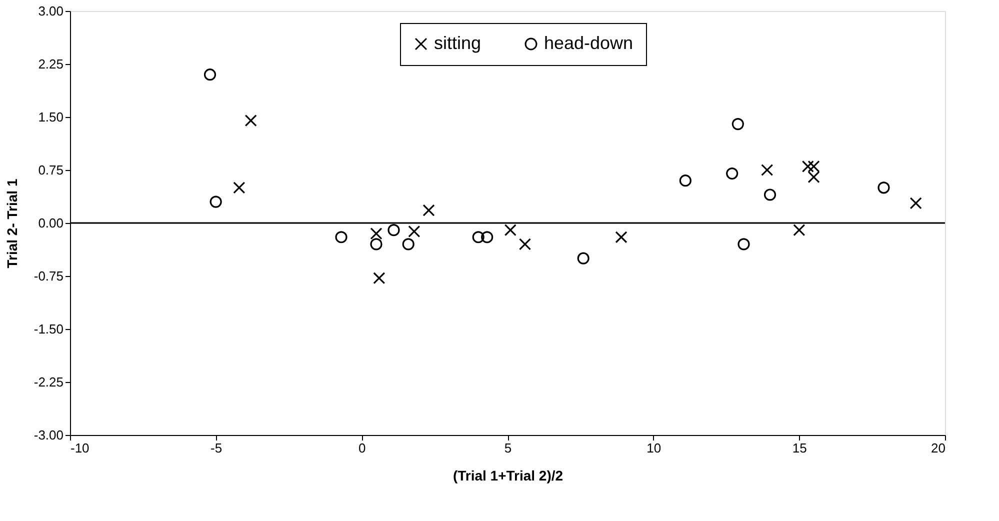  I want to click on x-tick-label: -10, so click(80, 448).